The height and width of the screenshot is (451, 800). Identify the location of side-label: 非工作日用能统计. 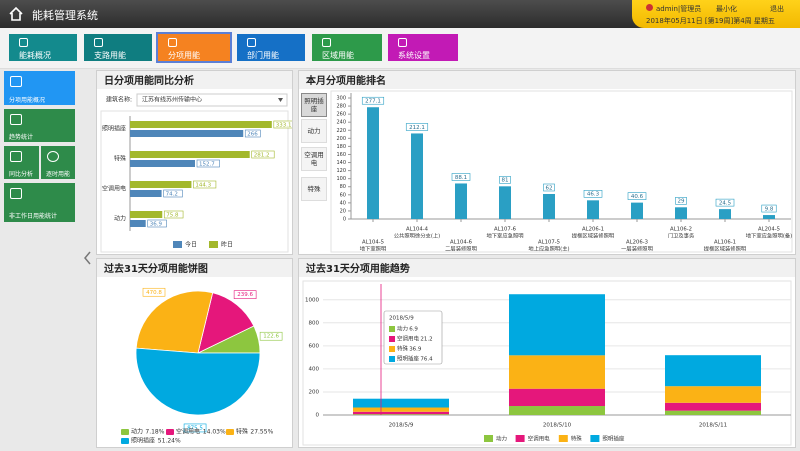
(33, 216).